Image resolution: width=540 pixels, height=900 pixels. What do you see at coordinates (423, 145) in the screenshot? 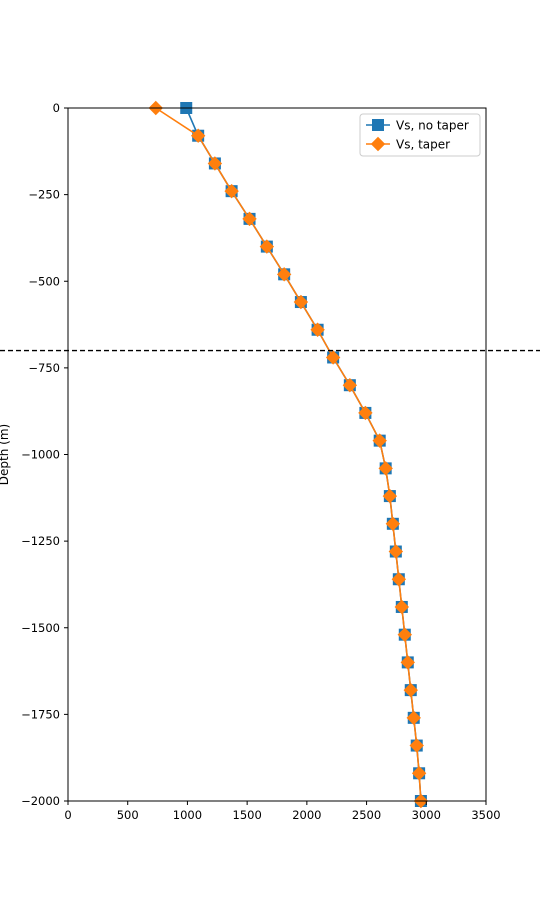
I see `legend-label-1: Vs, taper` at bounding box center [423, 145].